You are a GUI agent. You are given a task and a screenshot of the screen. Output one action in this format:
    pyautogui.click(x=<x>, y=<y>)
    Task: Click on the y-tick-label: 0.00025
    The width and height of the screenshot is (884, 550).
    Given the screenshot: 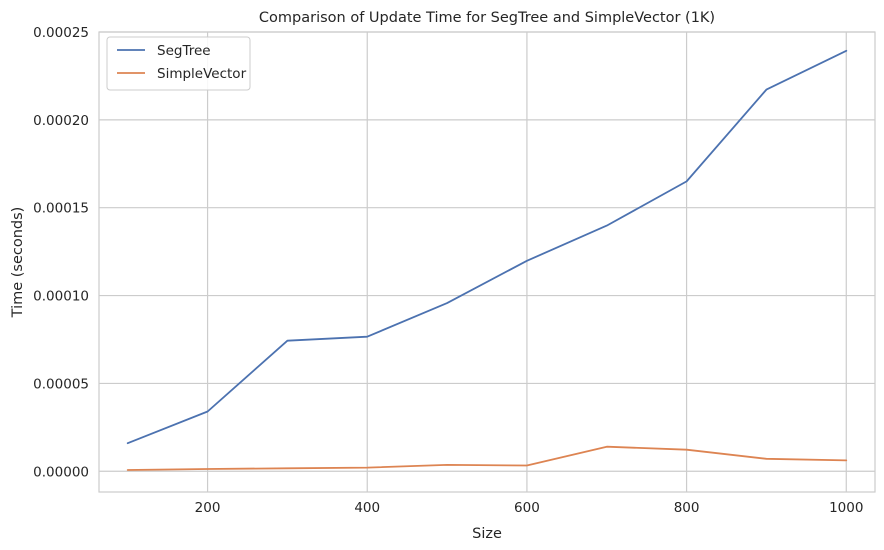 What is the action you would take?
    pyautogui.click(x=61, y=33)
    